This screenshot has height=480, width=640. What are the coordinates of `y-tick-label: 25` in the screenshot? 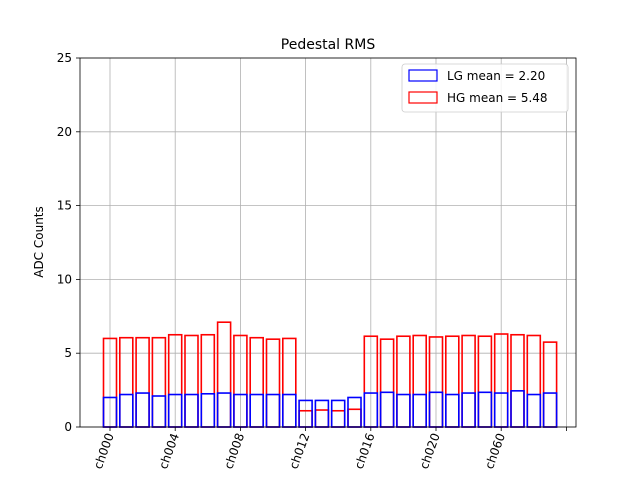 It's located at (64, 58).